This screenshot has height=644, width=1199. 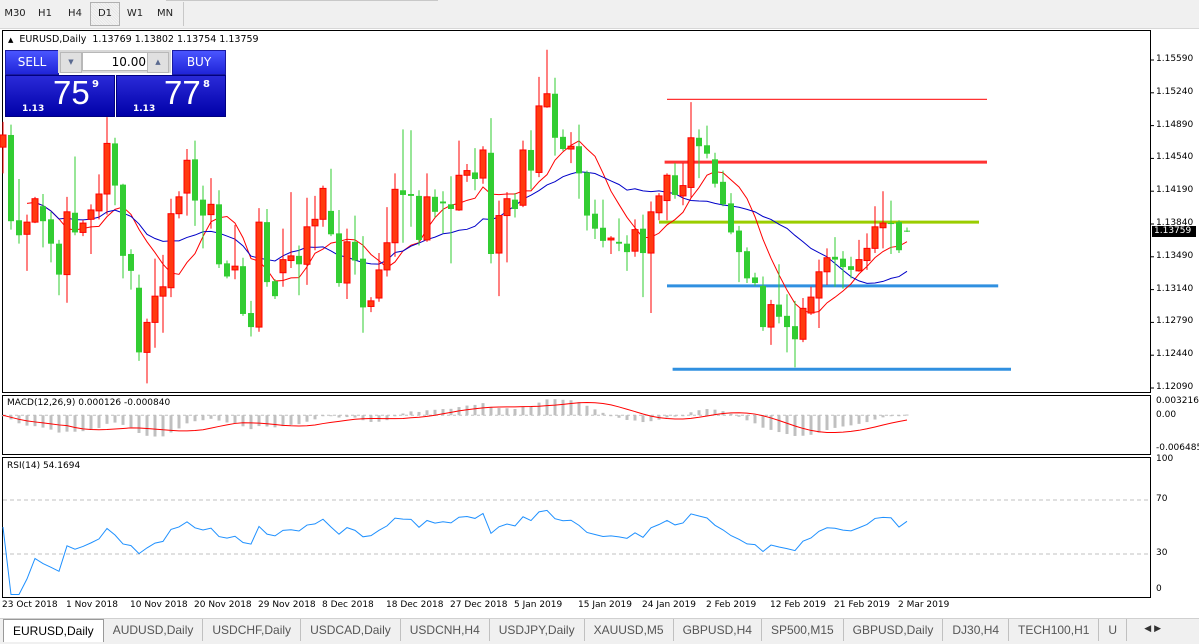 What do you see at coordinates (537, 630) in the screenshot?
I see `tab-usdjpy-daily: USDJPY,Daily` at bounding box center [537, 630].